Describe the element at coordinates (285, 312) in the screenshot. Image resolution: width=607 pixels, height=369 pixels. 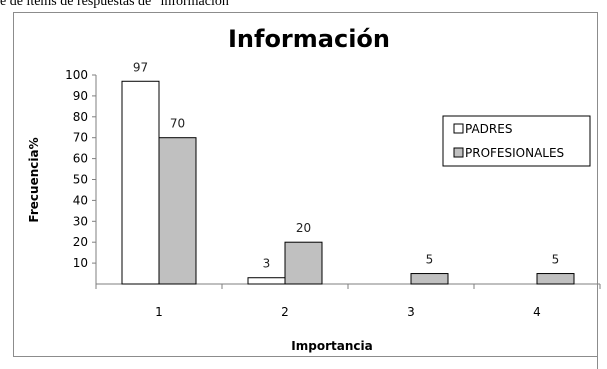
I see `x-tick-label: 2` at that location.